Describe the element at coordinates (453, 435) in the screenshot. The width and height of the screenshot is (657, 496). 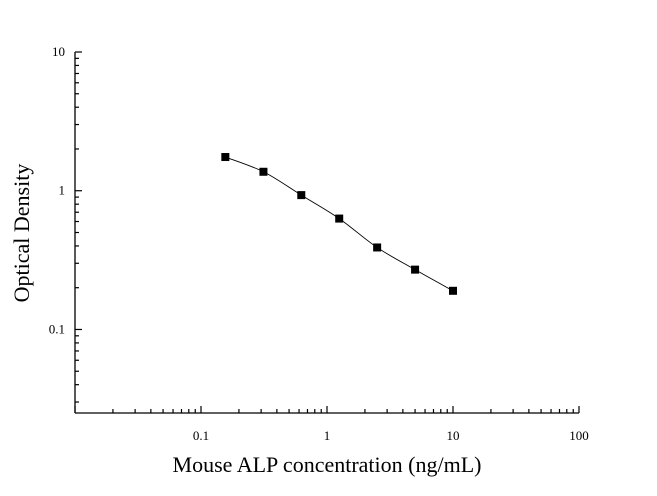
I see `x-tick-label: 10` at that location.